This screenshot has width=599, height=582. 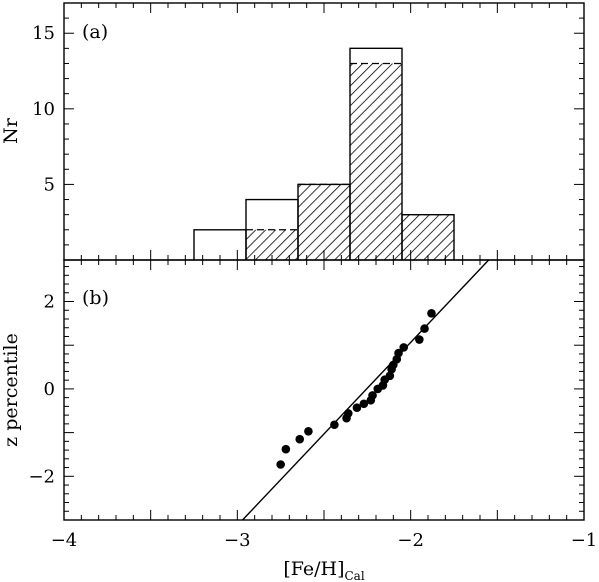 What do you see at coordinates (64, 540) in the screenshot?
I see `x-tick-label: −4` at bounding box center [64, 540].